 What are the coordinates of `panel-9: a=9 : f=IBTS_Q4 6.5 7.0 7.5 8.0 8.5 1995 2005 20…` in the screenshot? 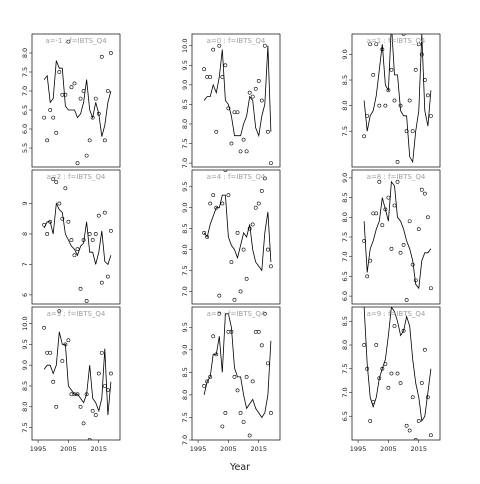 It's located at (391, 379).